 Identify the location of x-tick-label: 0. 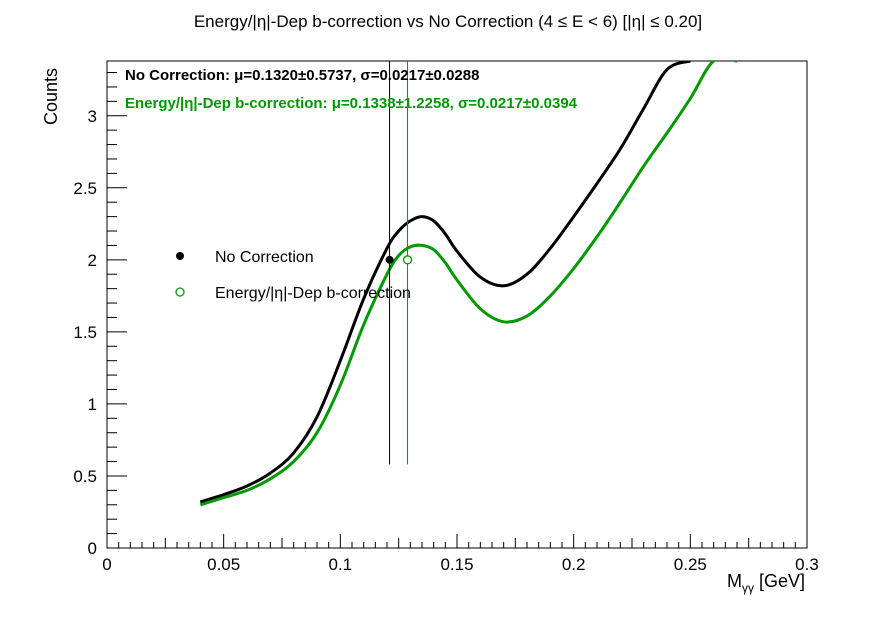
(106, 564).